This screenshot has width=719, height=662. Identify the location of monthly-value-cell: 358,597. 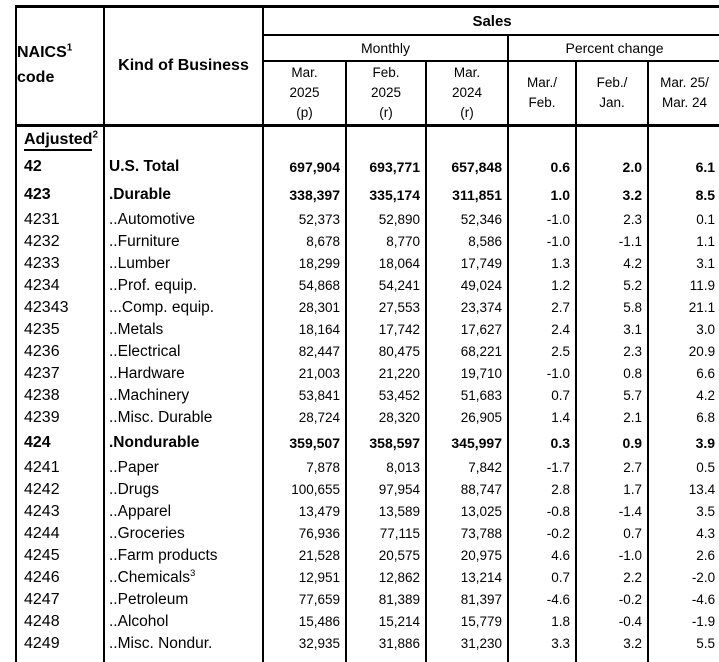
(385, 442).